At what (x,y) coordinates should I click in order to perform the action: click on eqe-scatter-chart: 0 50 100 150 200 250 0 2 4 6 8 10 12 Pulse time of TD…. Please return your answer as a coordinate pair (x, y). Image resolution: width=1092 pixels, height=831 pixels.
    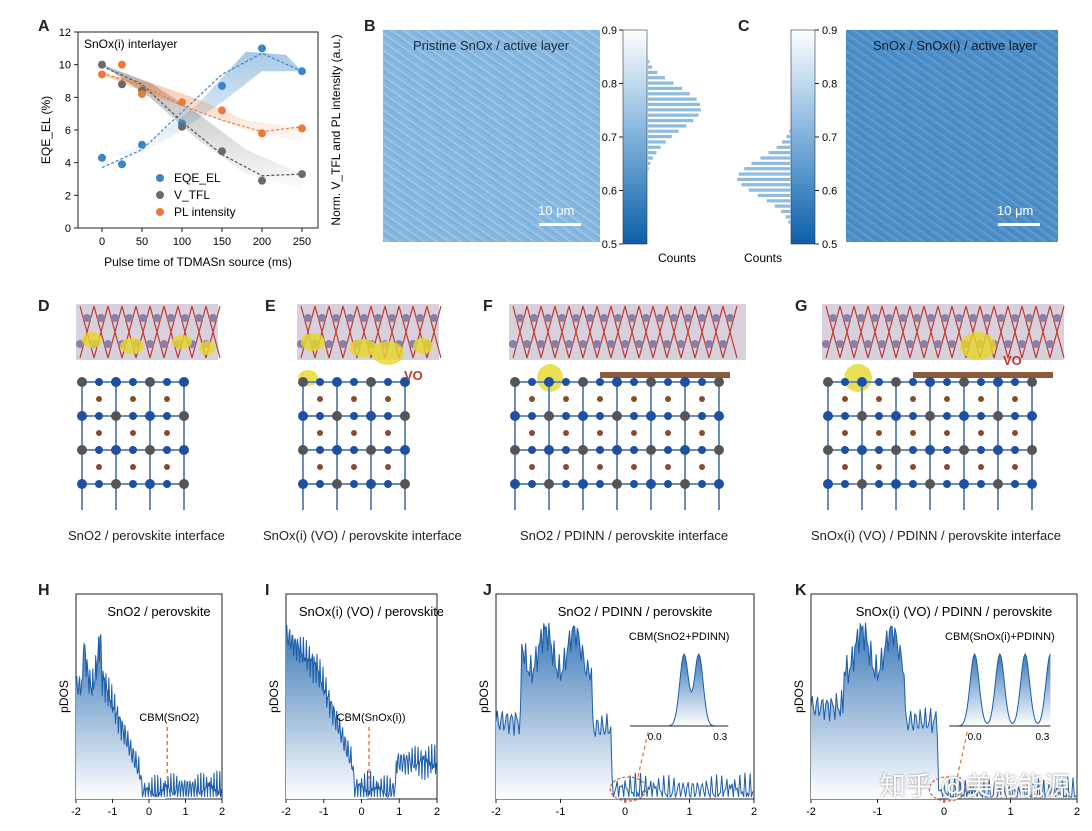
    Looking at the image, I should click on (191, 148).